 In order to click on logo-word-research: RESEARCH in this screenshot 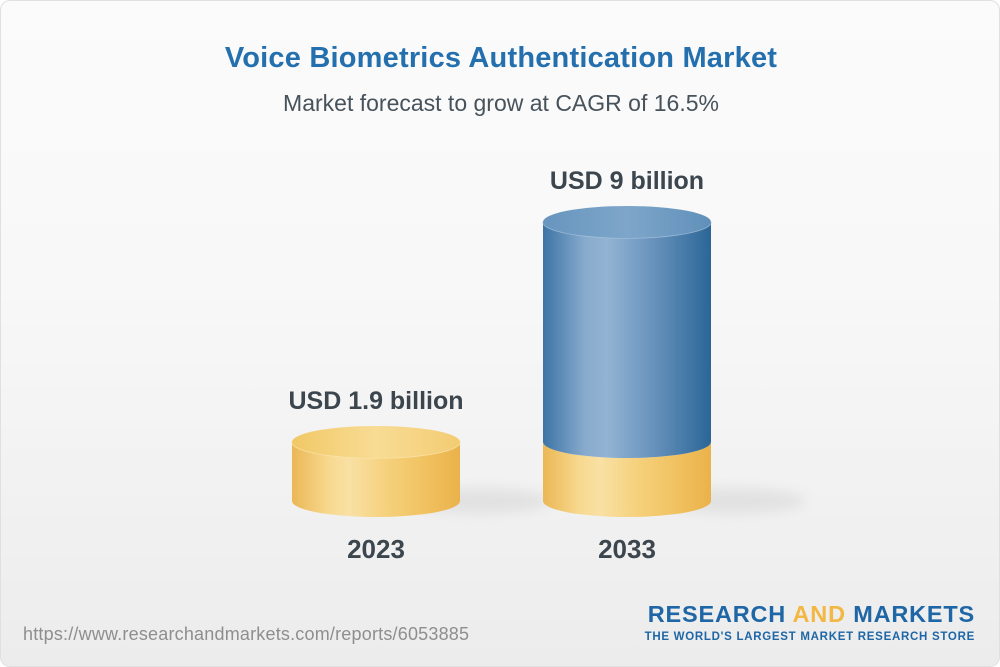, I will do `click(717, 614)`.